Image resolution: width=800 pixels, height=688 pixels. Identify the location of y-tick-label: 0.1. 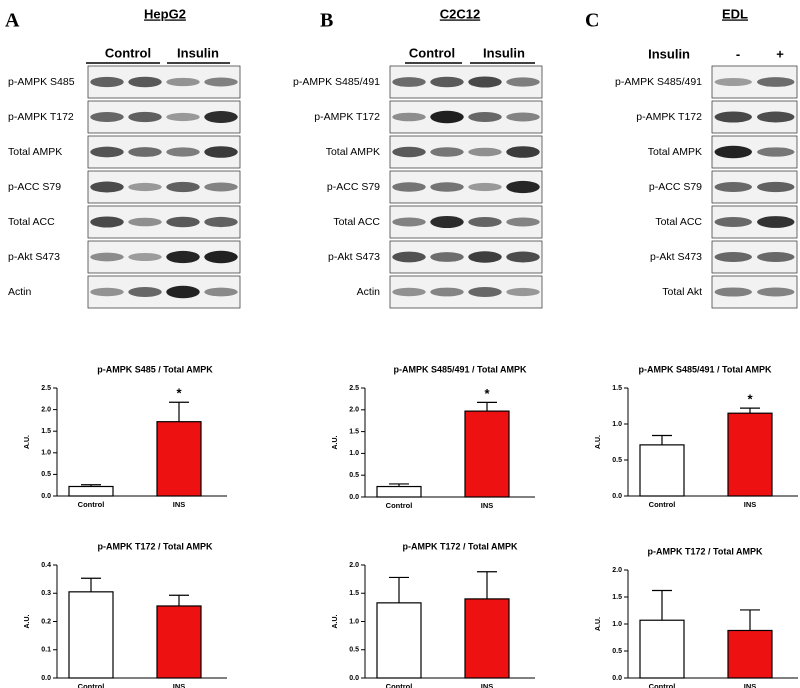
(46, 650).